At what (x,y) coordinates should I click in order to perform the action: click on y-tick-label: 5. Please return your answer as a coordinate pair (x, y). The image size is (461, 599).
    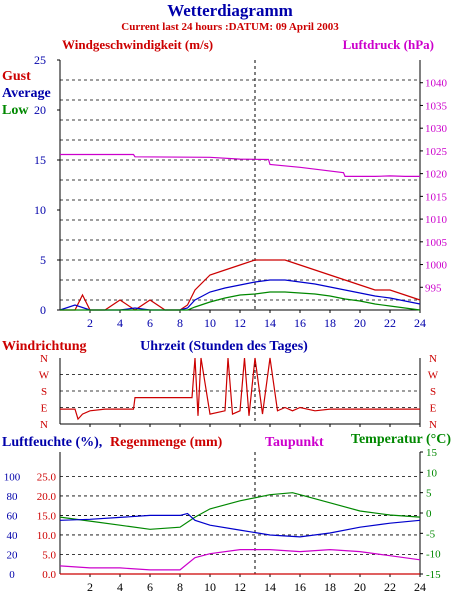
    Looking at the image, I should click on (43, 260).